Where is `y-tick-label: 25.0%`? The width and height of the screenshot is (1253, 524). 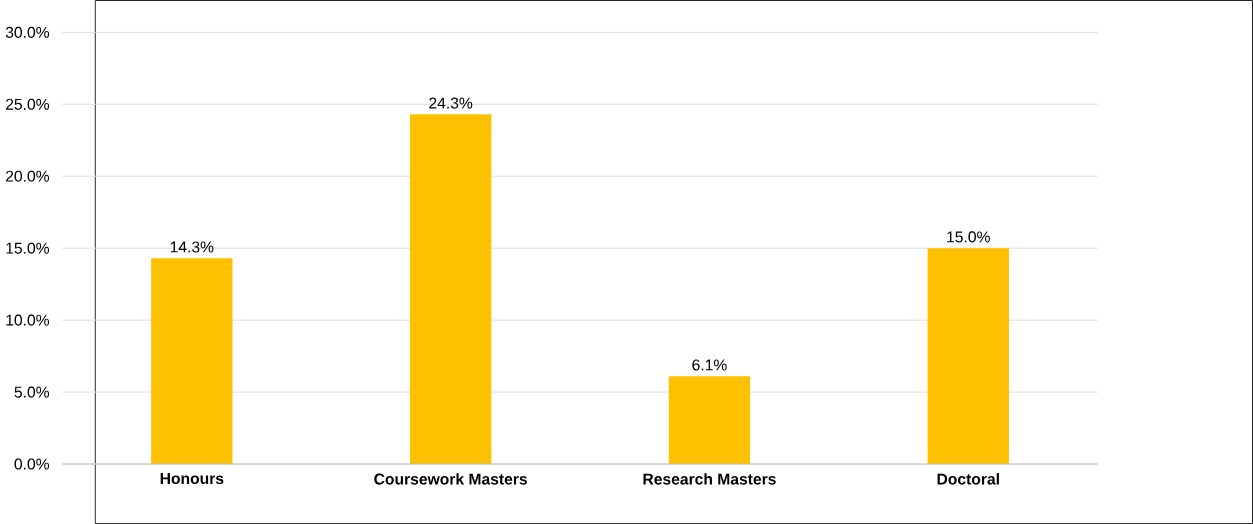 y-tick-label: 25.0% is located at coordinates (28, 104).